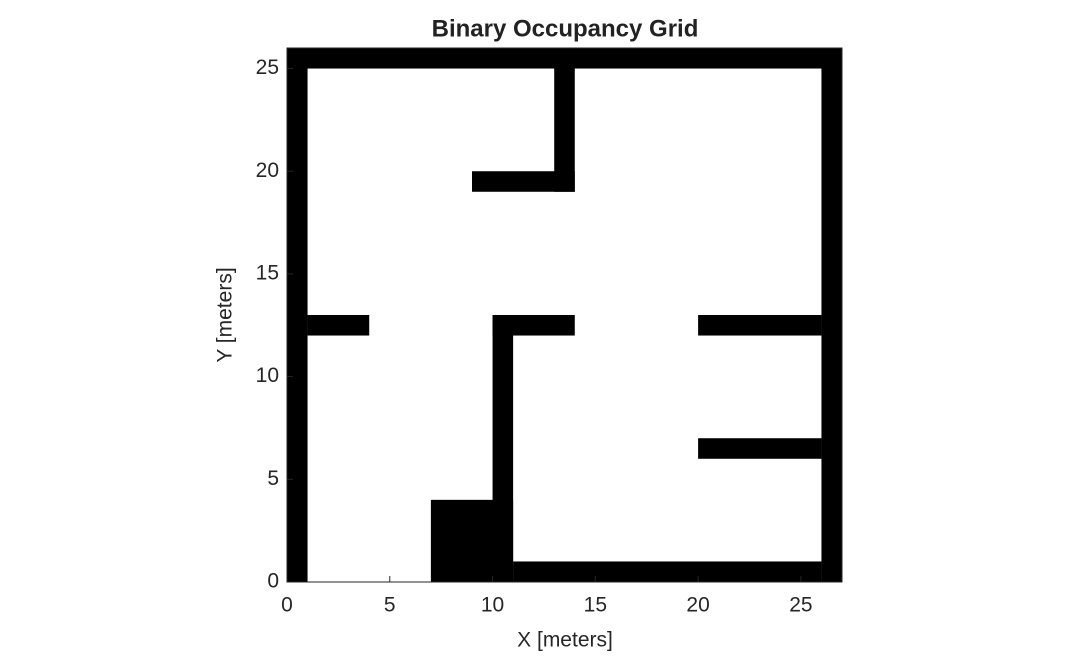 The height and width of the screenshot is (657, 1092). Describe the element at coordinates (595, 605) in the screenshot. I see `x-tick-label: 15` at that location.